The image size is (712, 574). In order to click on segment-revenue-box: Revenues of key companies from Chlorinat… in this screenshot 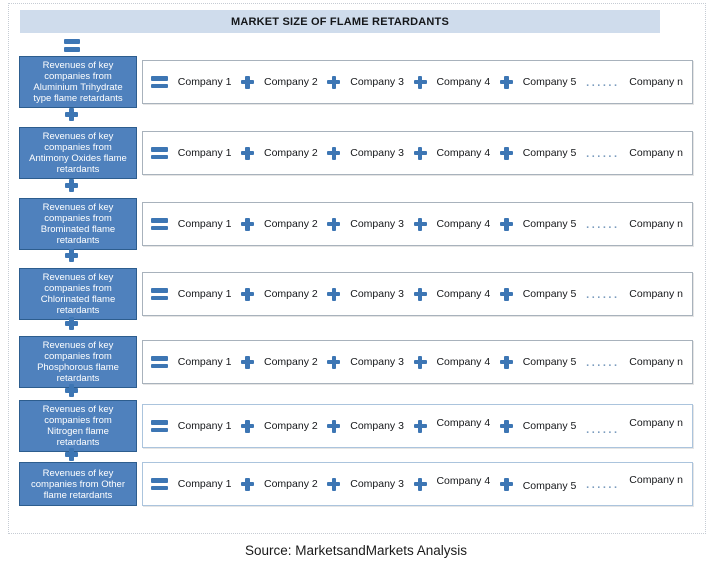, I will do `click(78, 294)`.